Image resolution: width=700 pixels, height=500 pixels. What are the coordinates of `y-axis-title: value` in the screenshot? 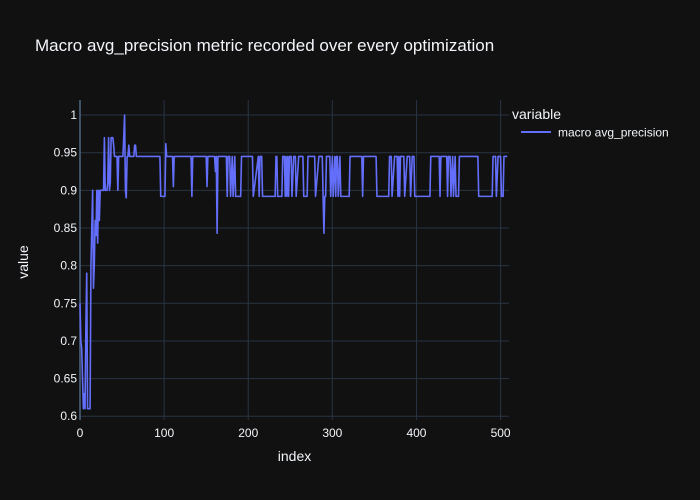 It's located at (23, 262).